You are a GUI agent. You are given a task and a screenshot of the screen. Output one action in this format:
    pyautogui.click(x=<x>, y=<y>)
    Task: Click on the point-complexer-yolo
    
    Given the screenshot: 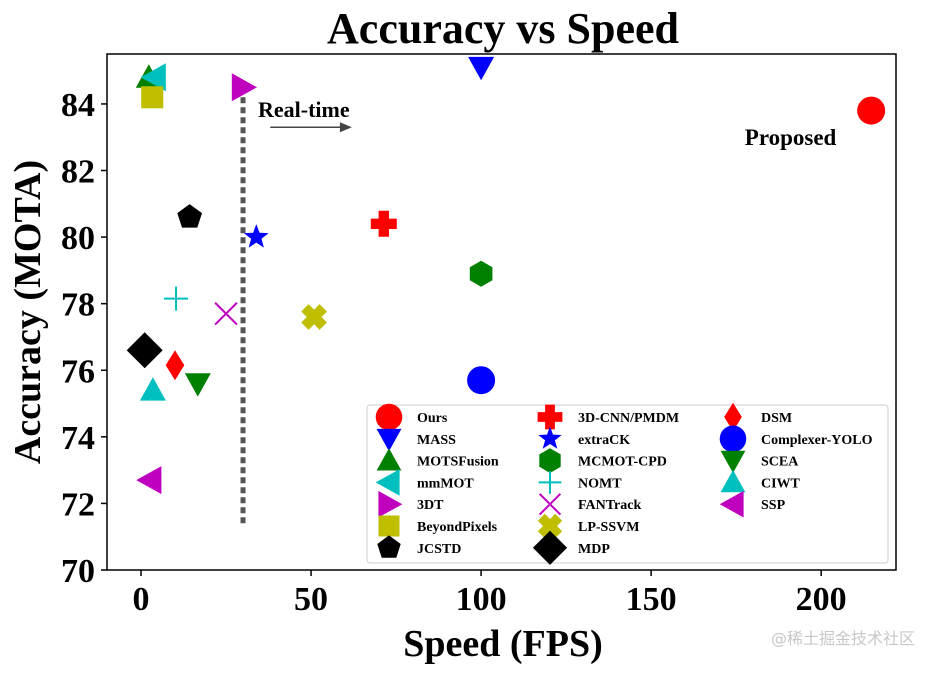 What is the action you would take?
    pyautogui.click(x=481, y=380)
    